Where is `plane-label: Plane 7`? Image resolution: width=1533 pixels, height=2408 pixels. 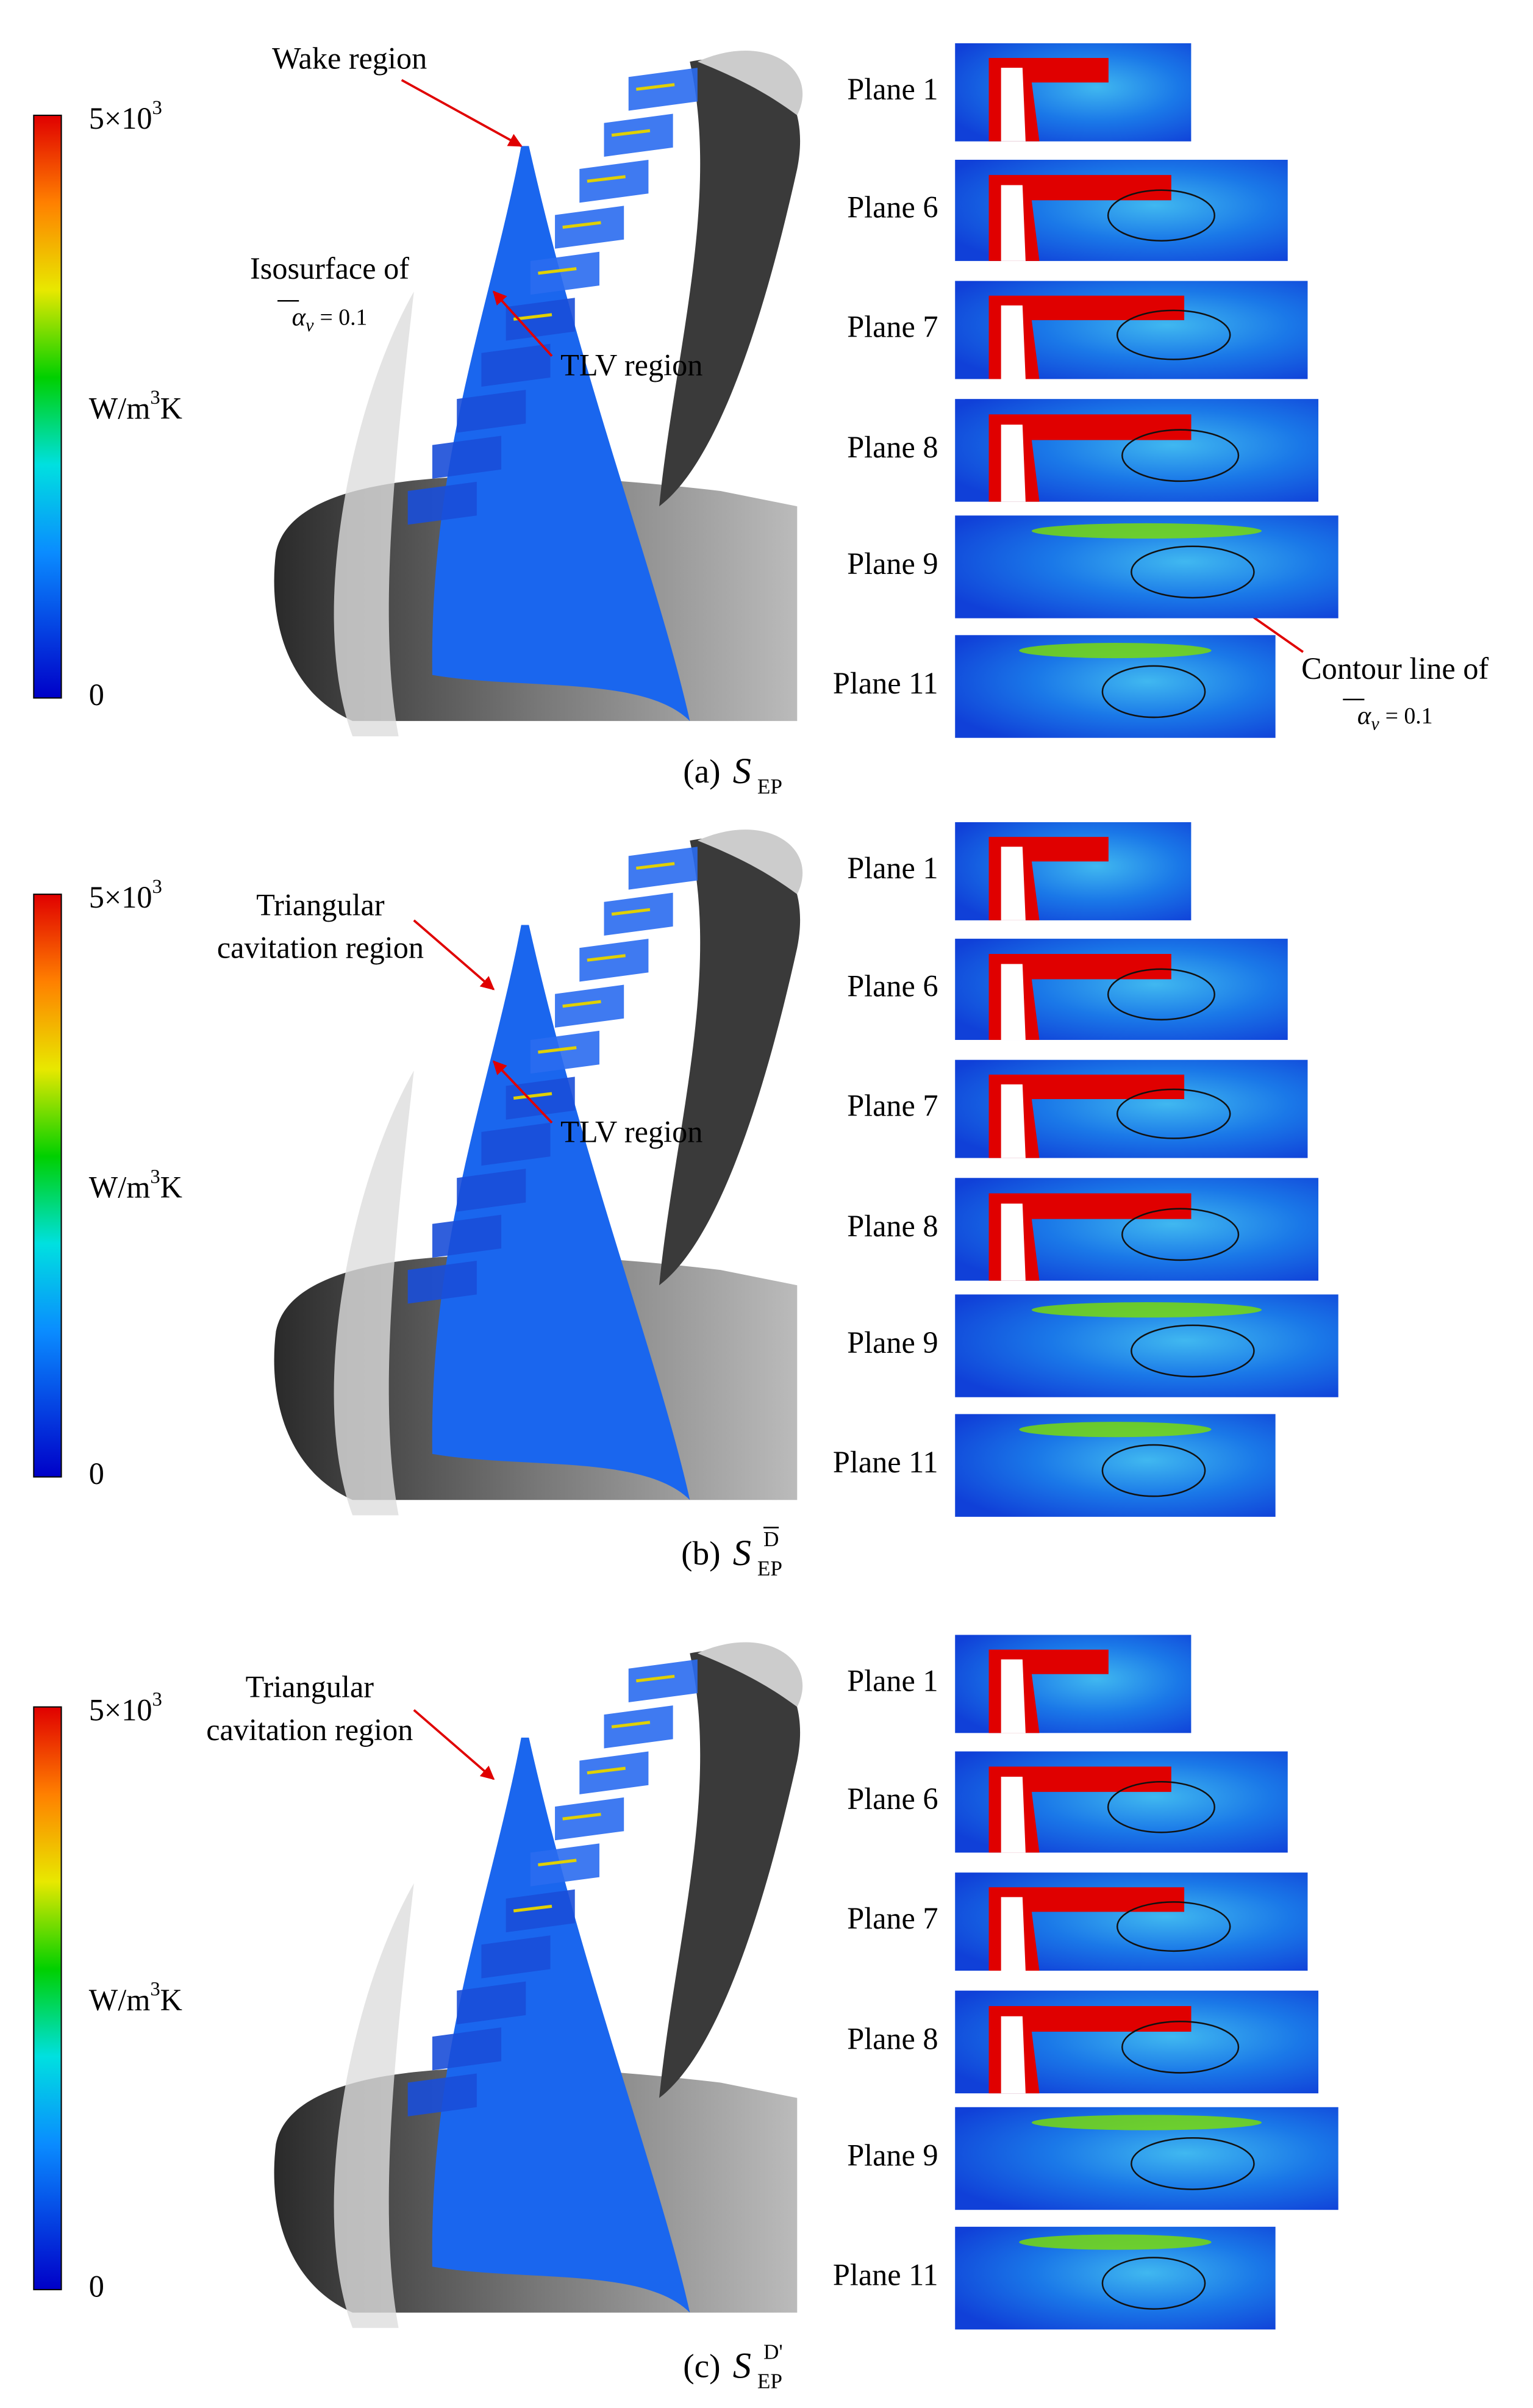
plane-label: Plane 7 is located at coordinates (892, 1918).